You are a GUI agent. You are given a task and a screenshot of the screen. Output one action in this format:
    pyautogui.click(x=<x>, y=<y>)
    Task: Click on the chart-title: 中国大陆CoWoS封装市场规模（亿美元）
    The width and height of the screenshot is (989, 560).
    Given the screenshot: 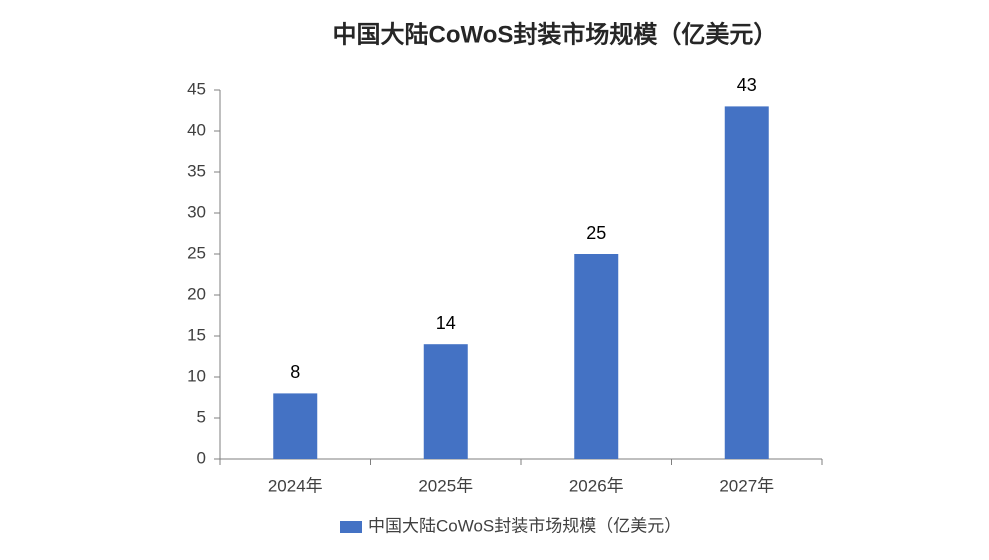 What is the action you would take?
    pyautogui.click(x=555, y=34)
    